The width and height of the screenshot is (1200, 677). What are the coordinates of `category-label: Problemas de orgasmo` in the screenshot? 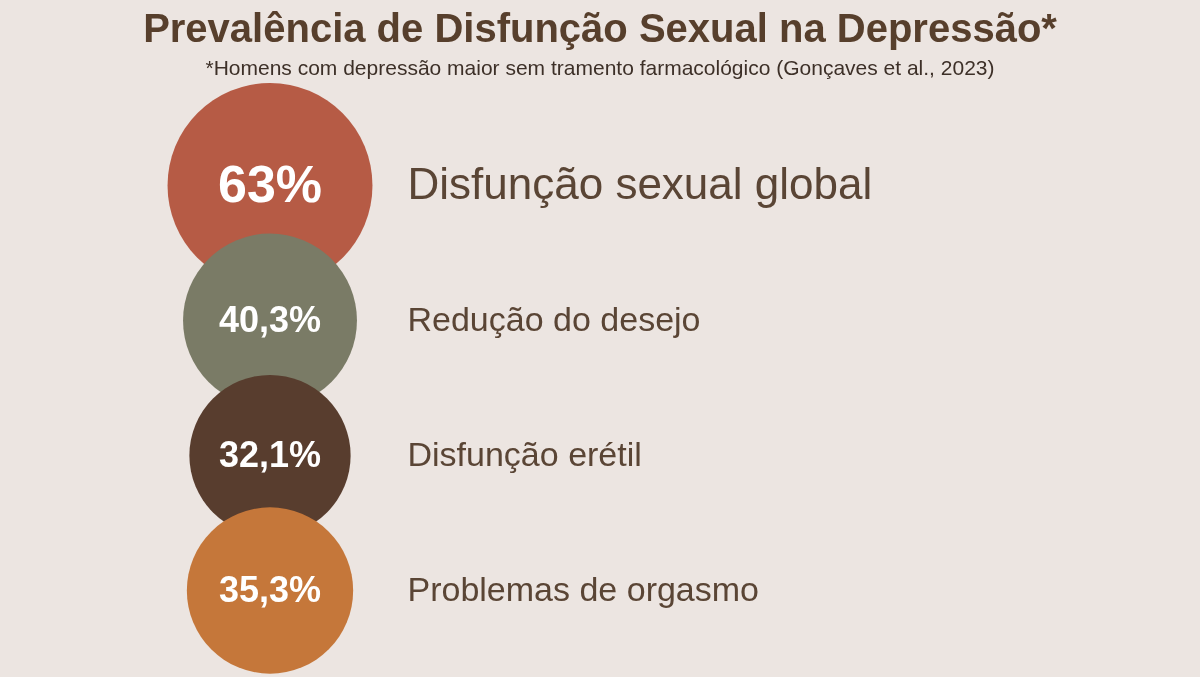 It's located at (583, 588).